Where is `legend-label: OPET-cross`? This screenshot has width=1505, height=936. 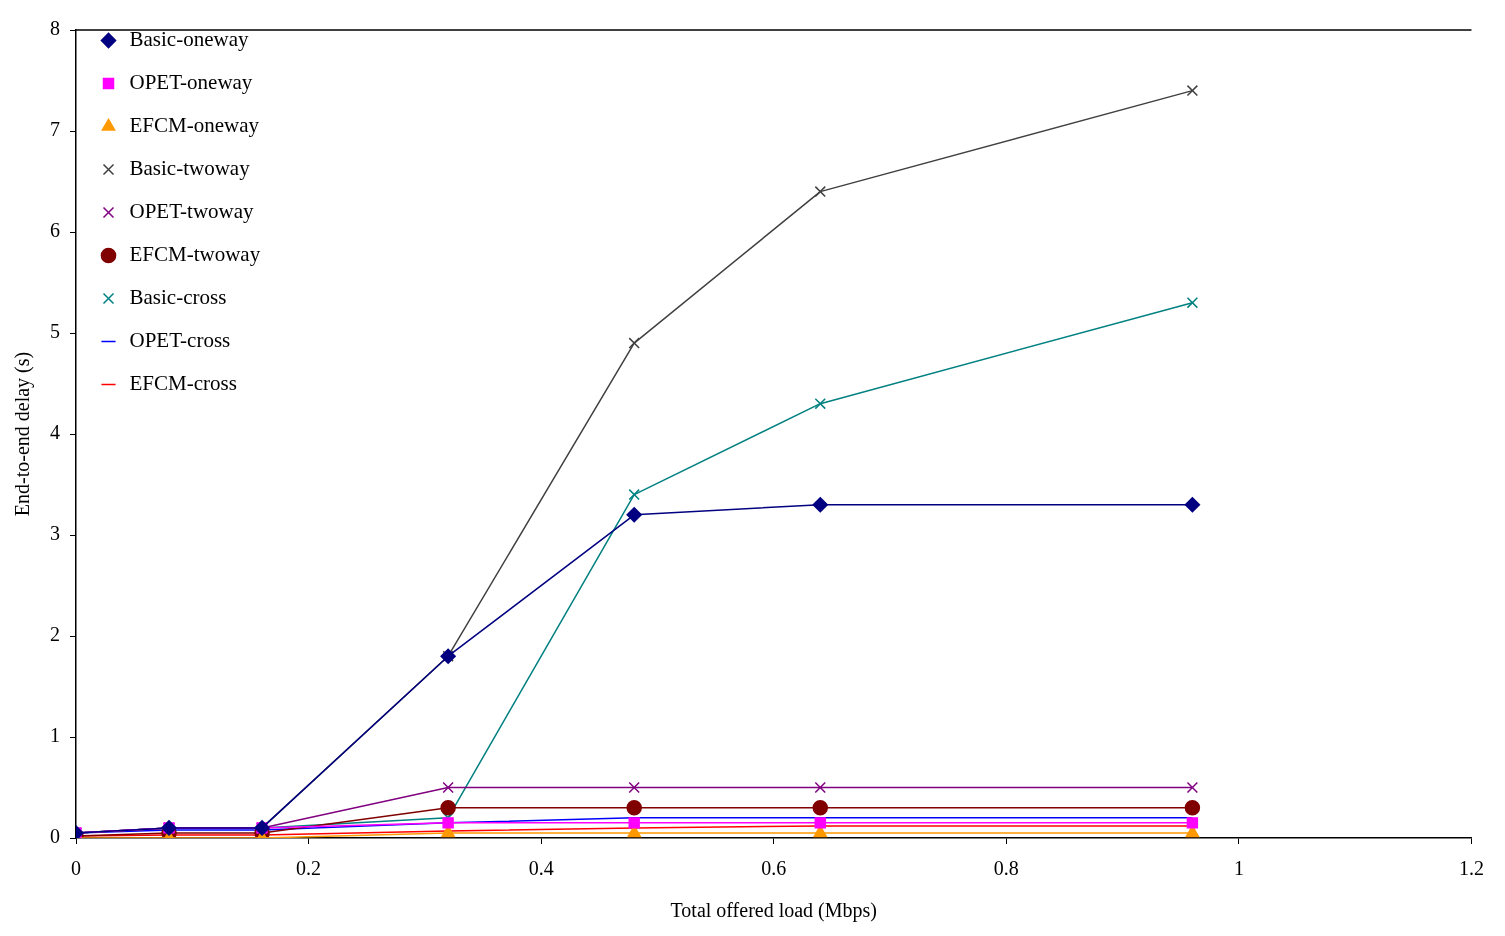
legend-label: OPET-cross is located at coordinates (180, 340).